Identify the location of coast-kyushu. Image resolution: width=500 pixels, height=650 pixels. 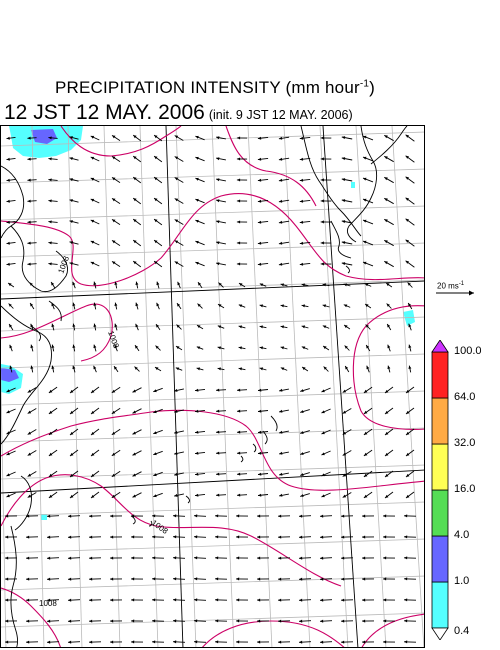
(341, 239).